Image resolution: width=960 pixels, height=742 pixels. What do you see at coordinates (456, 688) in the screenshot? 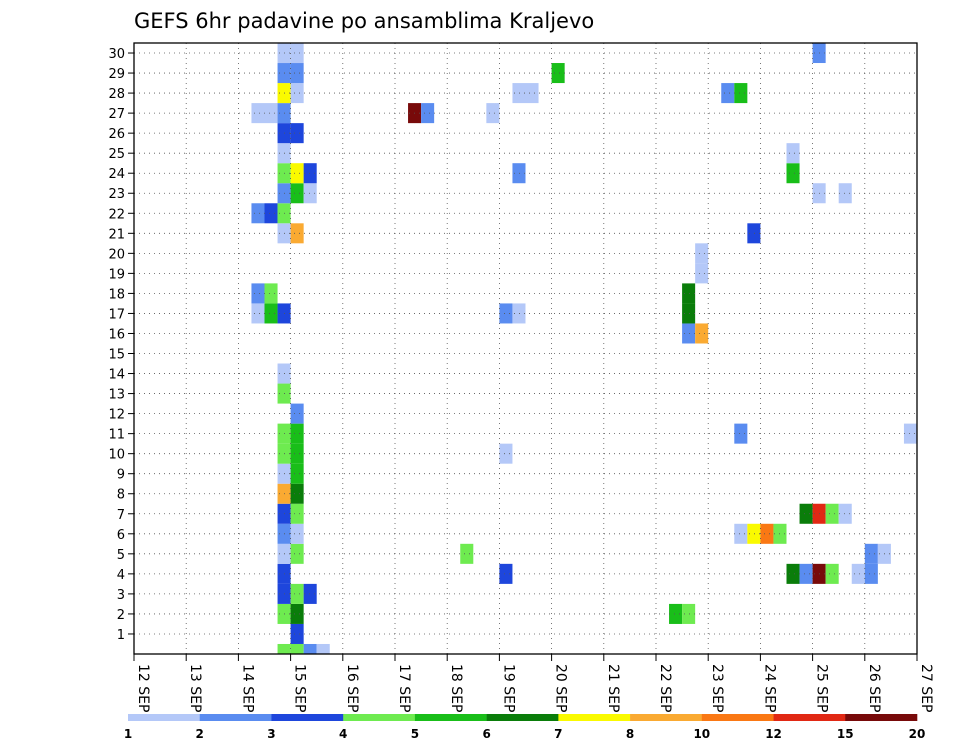
I see `x-tick-label: 18 SEP` at bounding box center [456, 688].